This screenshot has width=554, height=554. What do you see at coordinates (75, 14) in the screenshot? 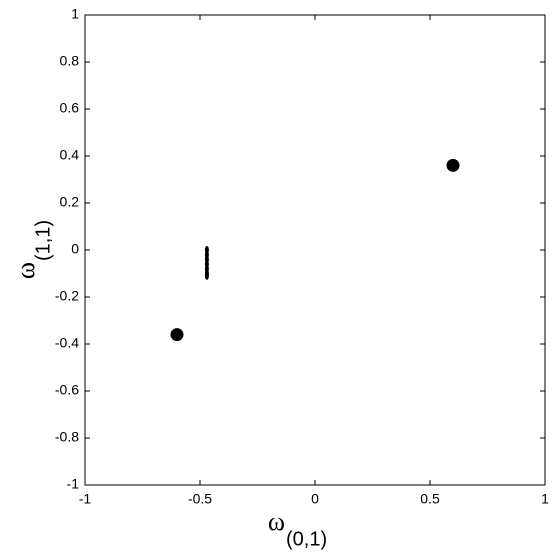
I see `y-tick-label: 1` at bounding box center [75, 14].